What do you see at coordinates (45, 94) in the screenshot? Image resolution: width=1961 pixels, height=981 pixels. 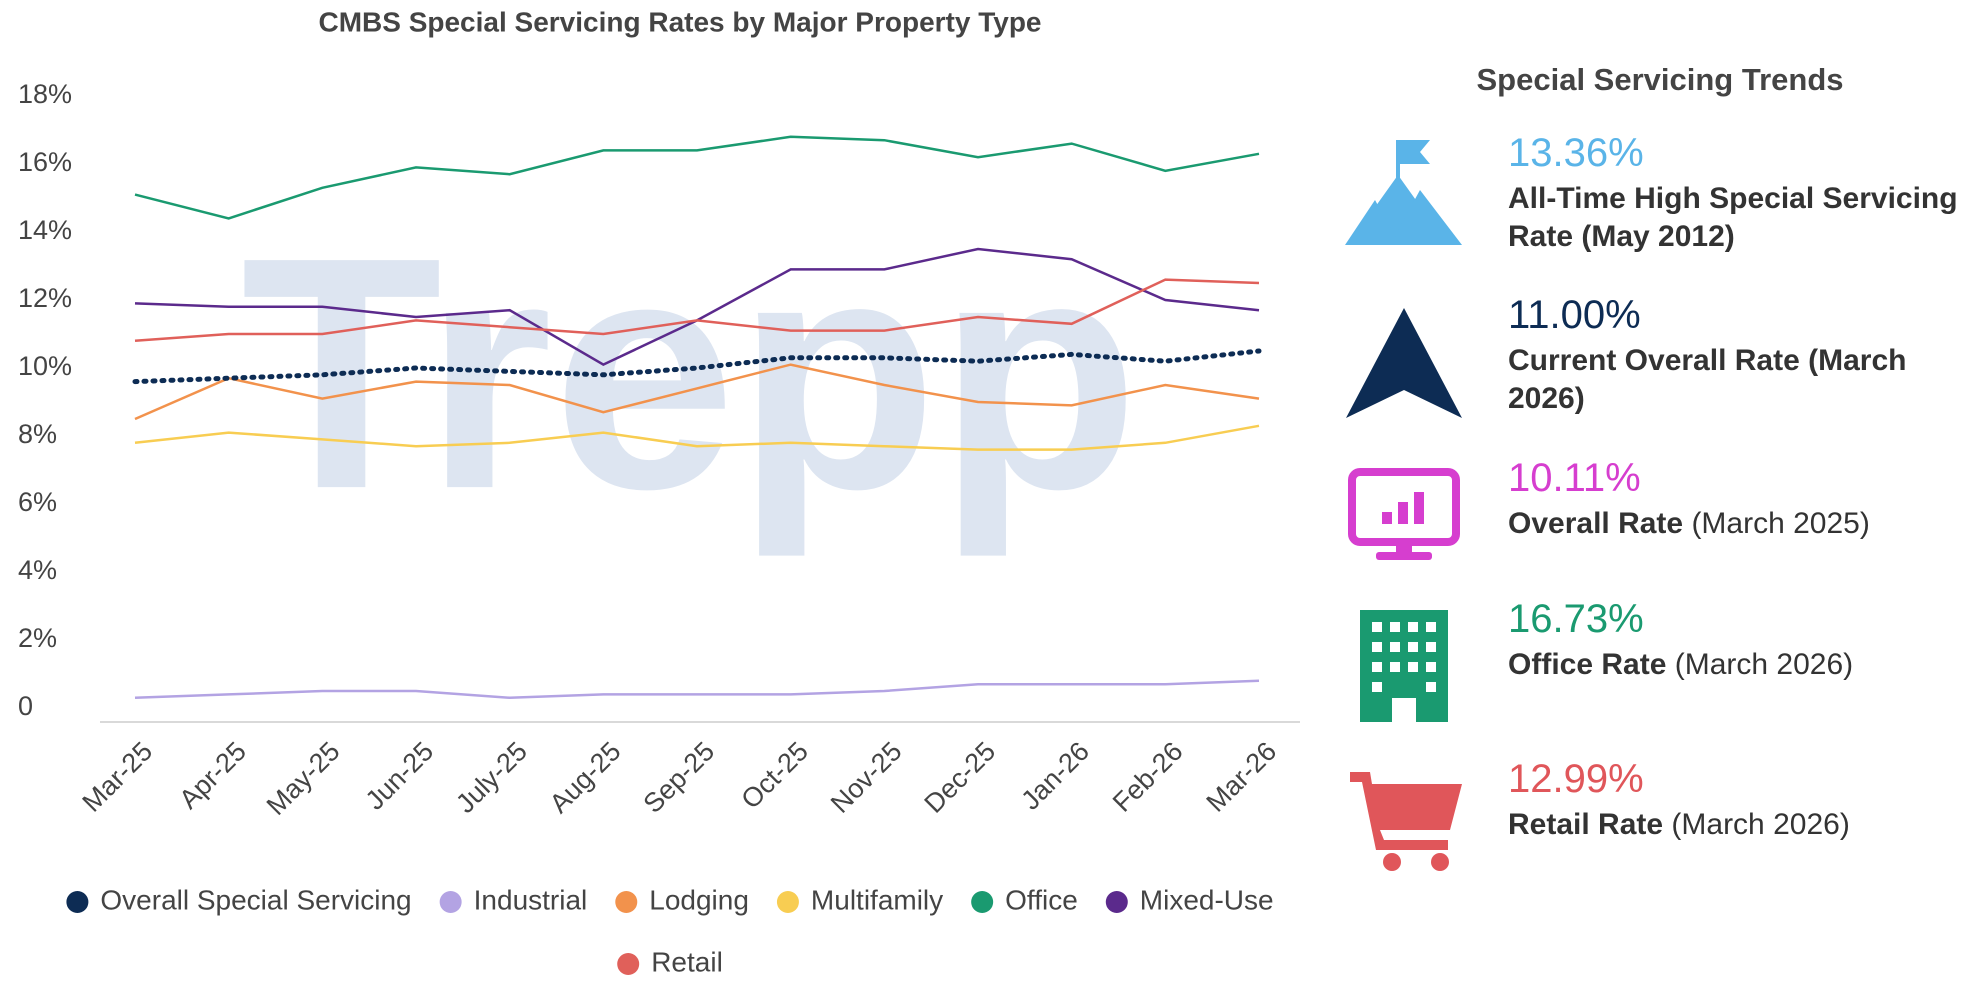 I see `y-tick-label: 18%` at bounding box center [45, 94].